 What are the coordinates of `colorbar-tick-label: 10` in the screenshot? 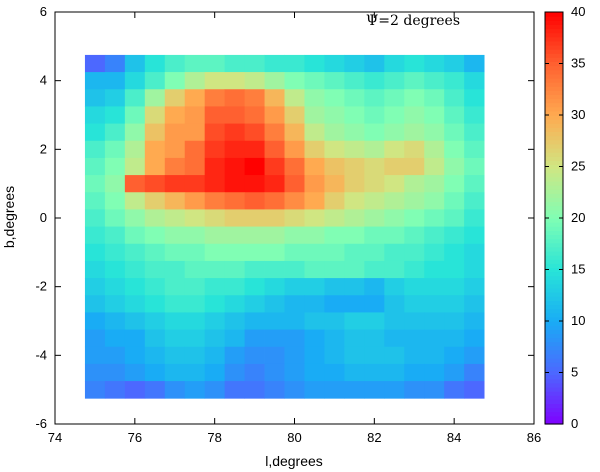 It's located at (578, 320).